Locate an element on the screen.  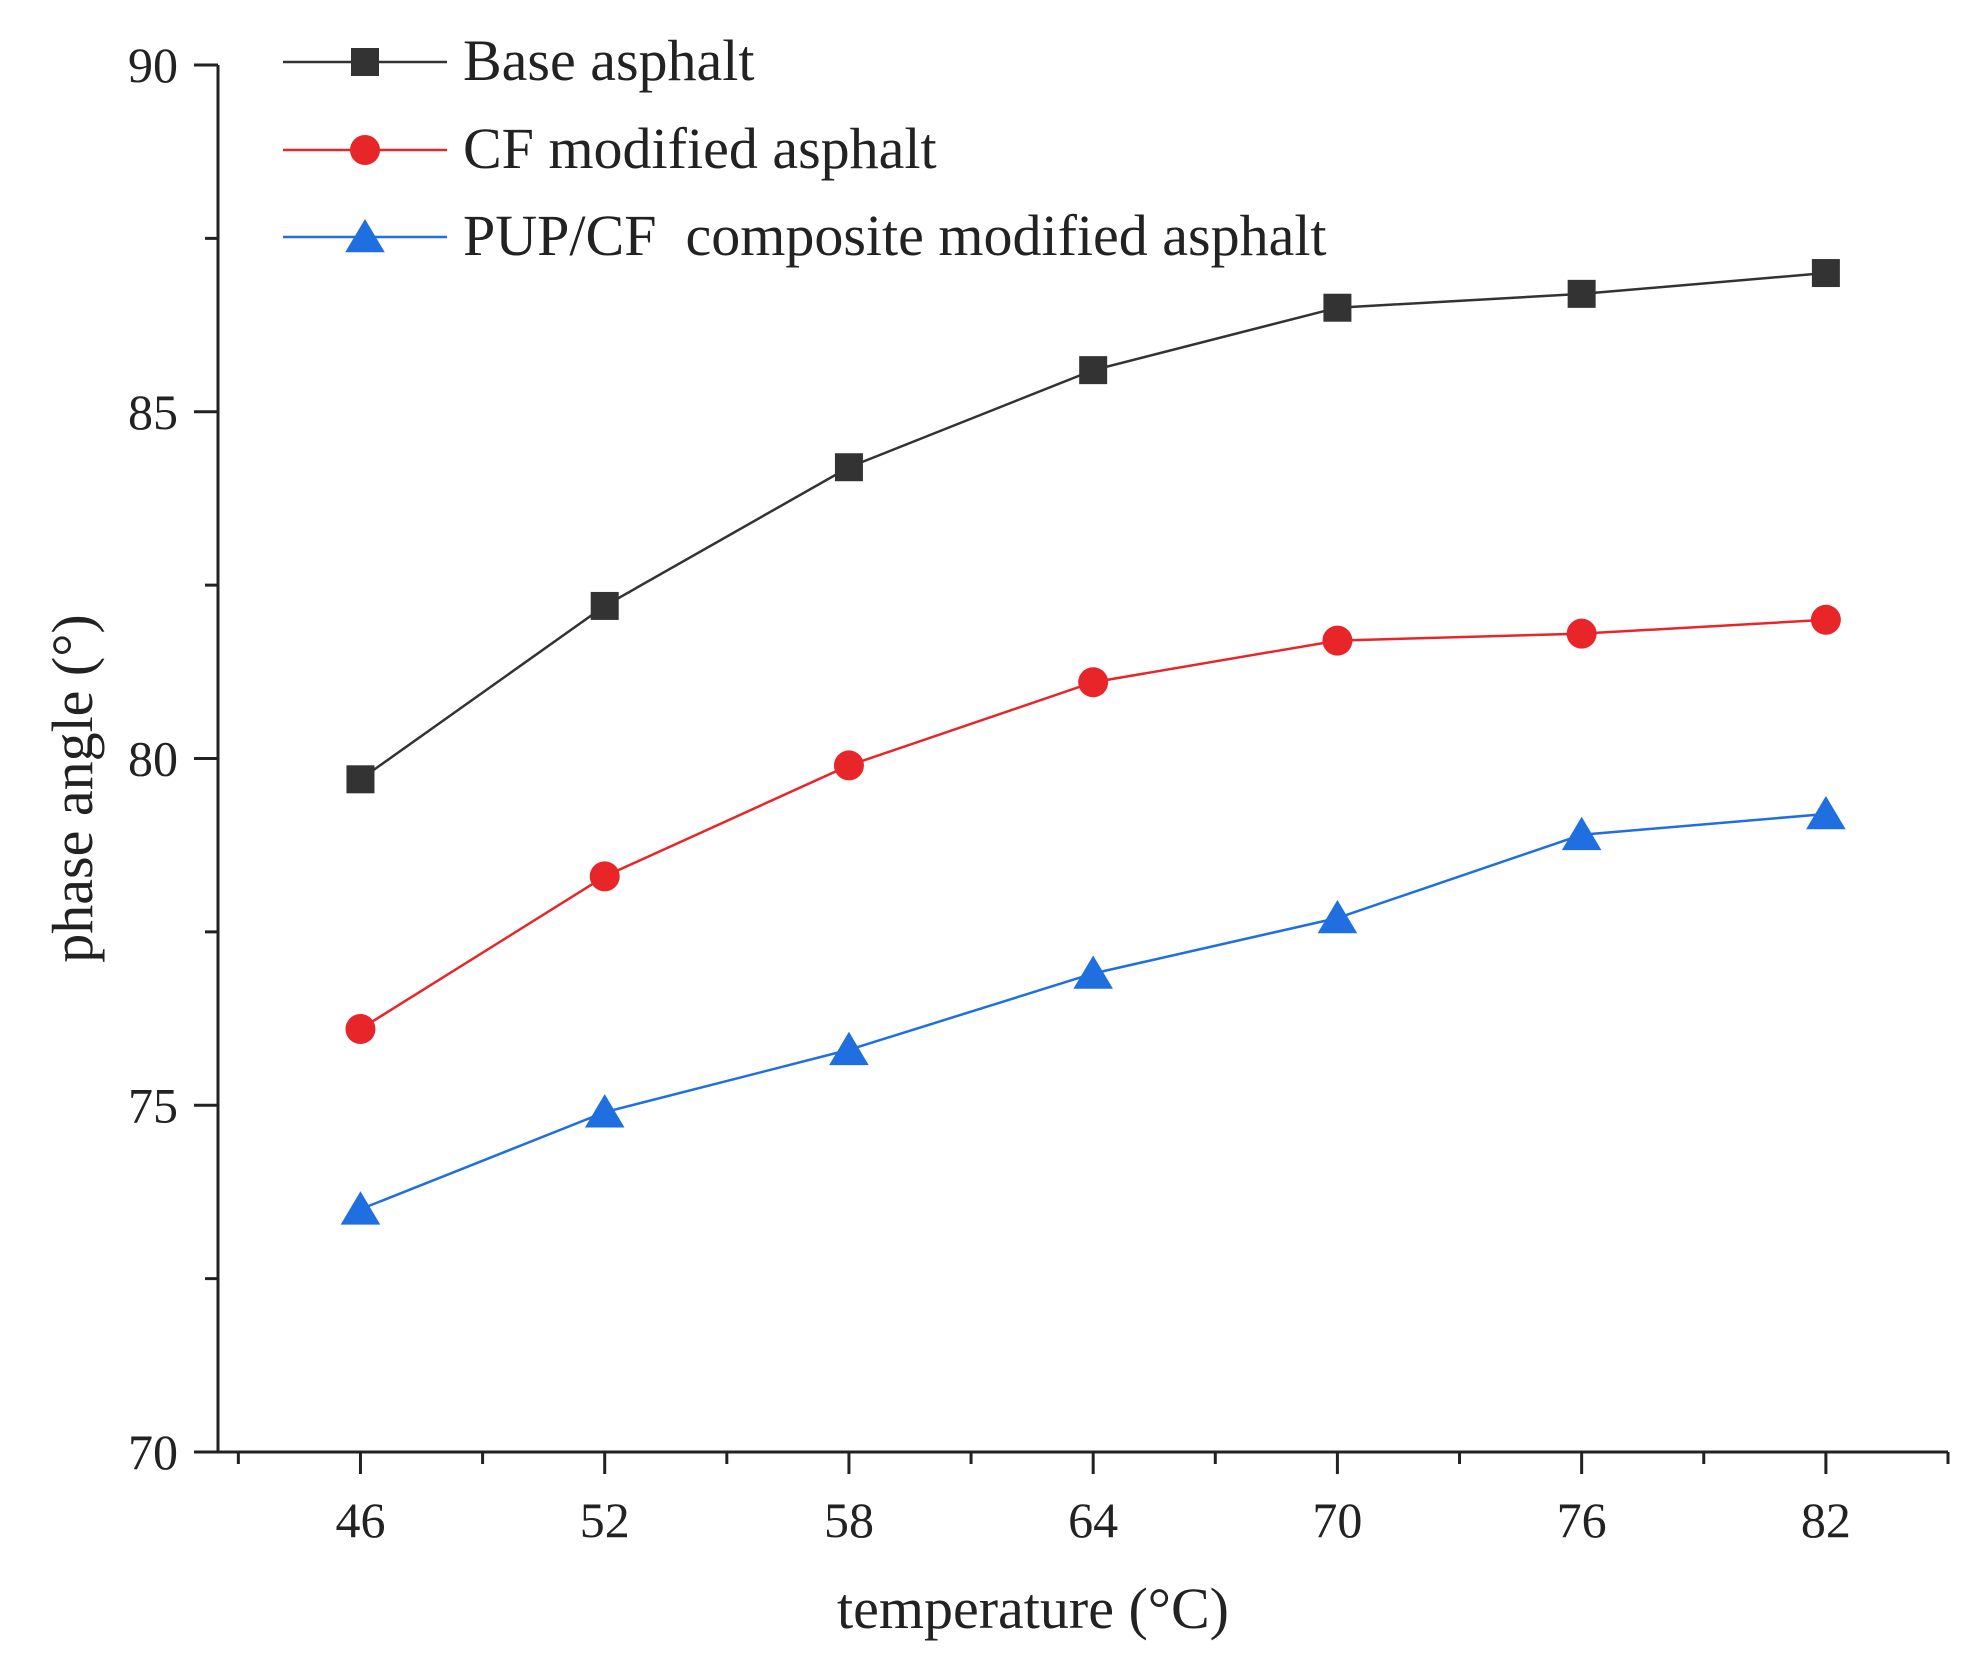
y-tick-label: 75 is located at coordinates (153, 1105).